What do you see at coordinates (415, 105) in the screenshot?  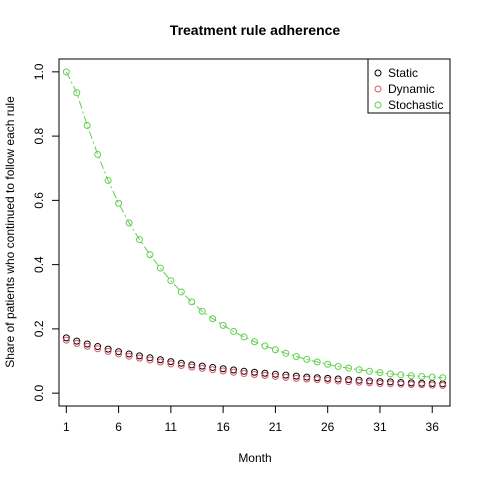 I see `legend-label: Stochastic` at bounding box center [415, 105].